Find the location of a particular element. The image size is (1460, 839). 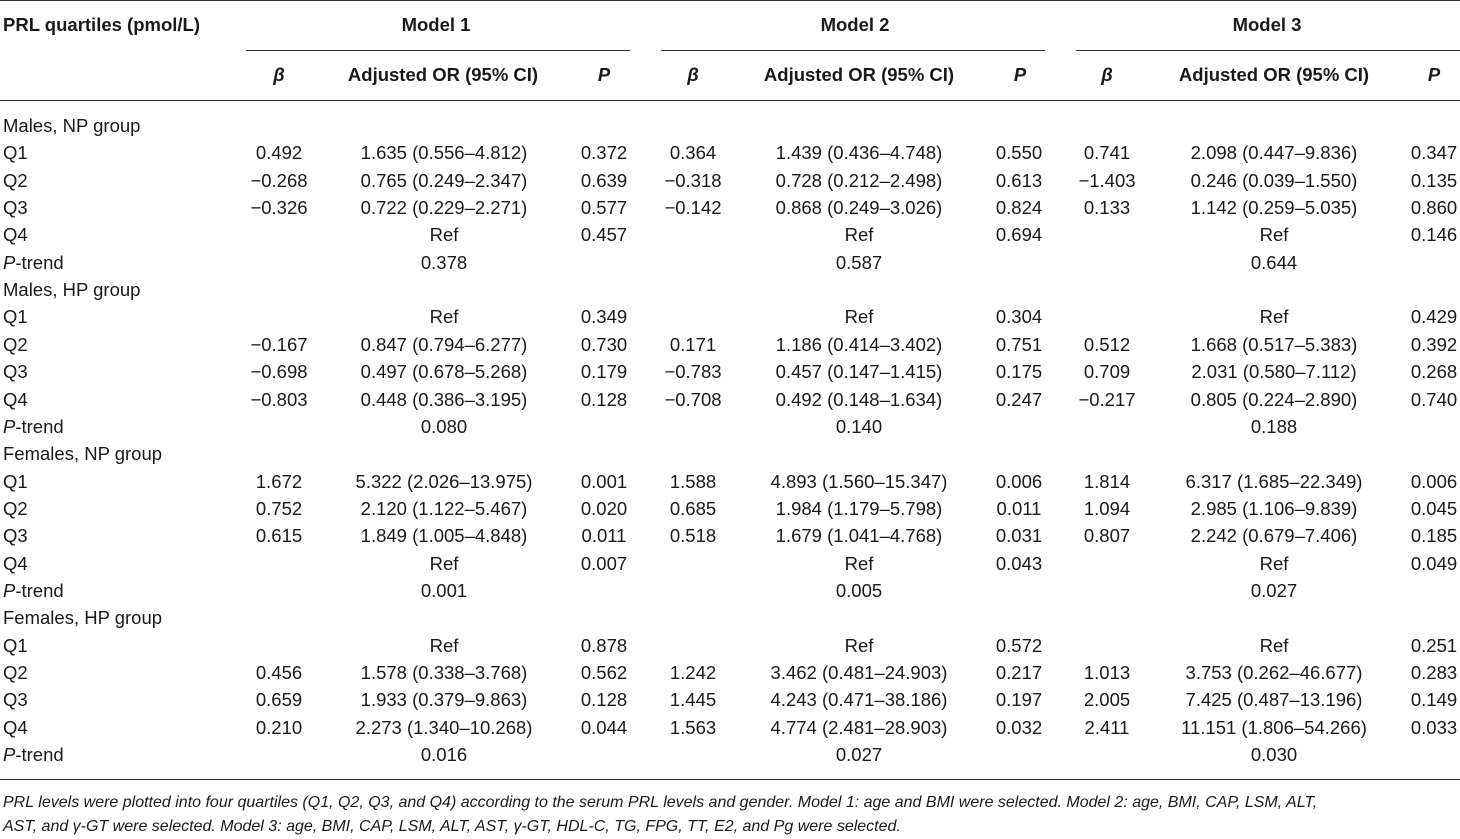

p-value: 0.824 is located at coordinates (1019, 208).